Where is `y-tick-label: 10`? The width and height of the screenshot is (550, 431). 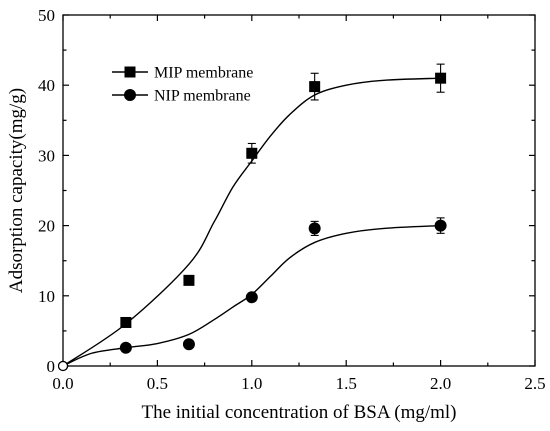
y-tick-label: 10 is located at coordinates (46, 296).